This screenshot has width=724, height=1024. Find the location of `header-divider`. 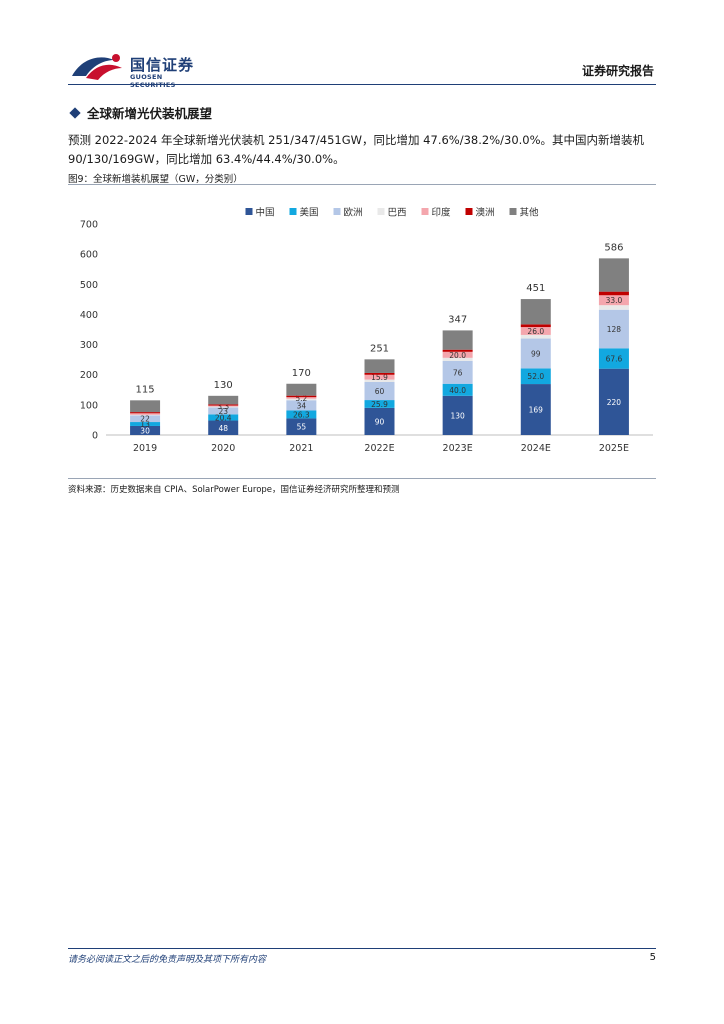

header-divider is located at coordinates (362, 84).